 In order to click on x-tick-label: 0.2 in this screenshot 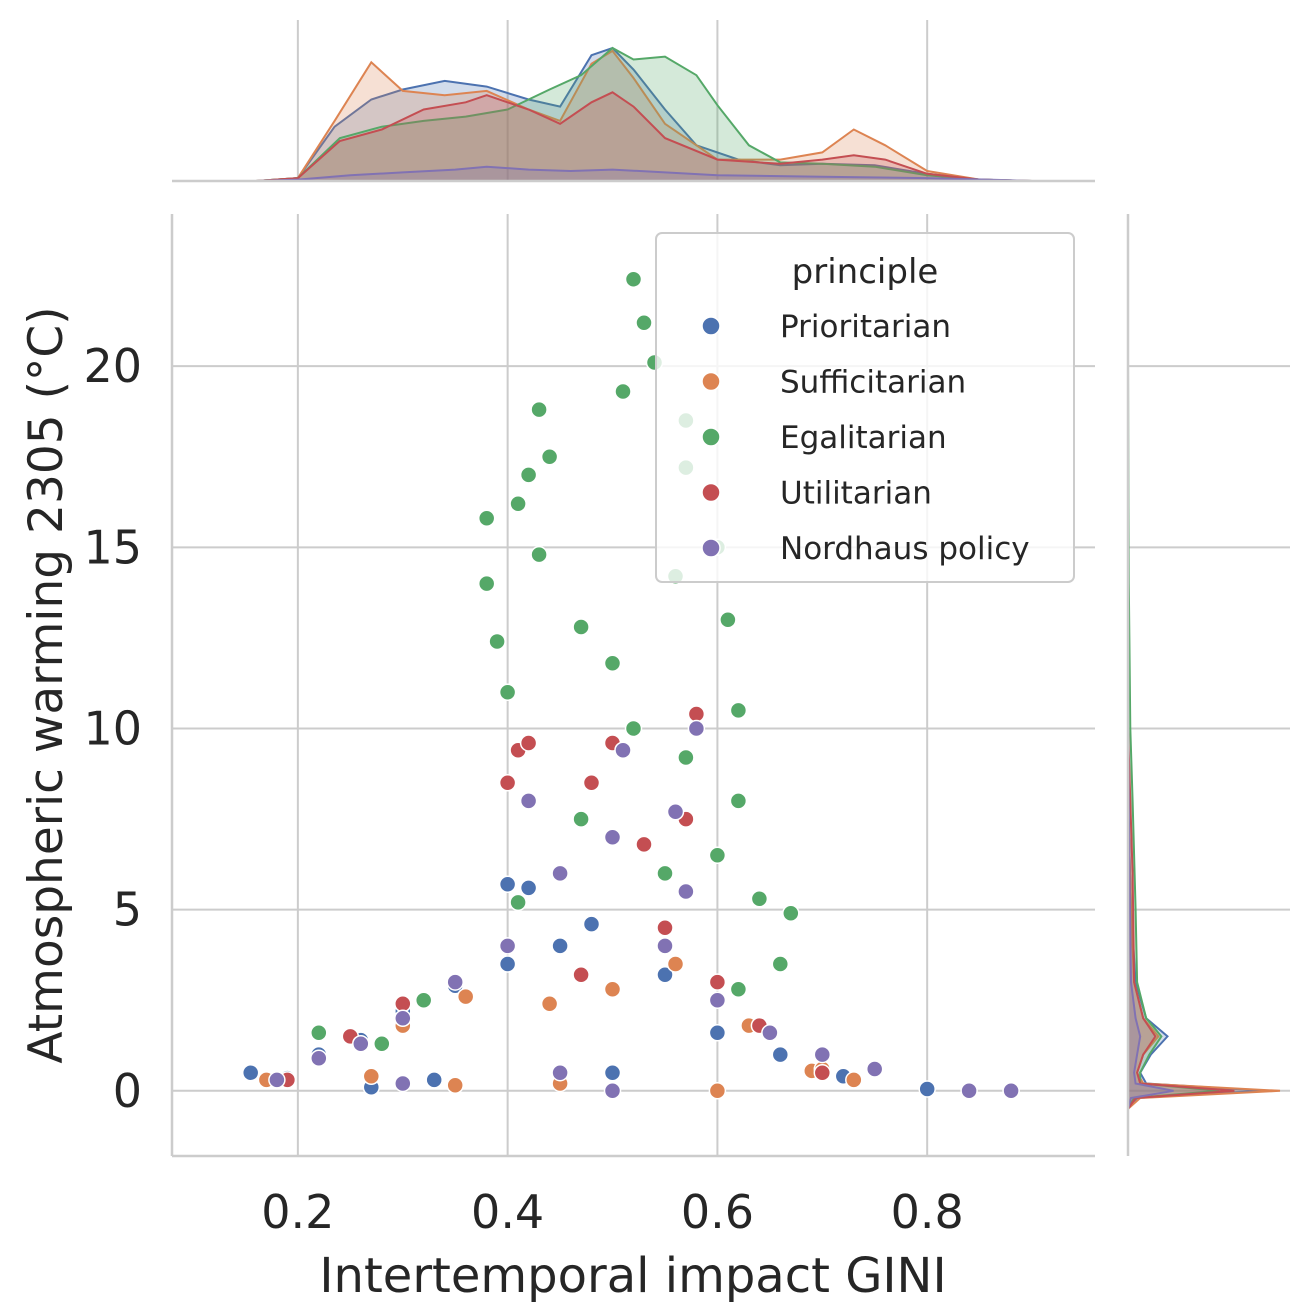, I will do `click(297, 1212)`.